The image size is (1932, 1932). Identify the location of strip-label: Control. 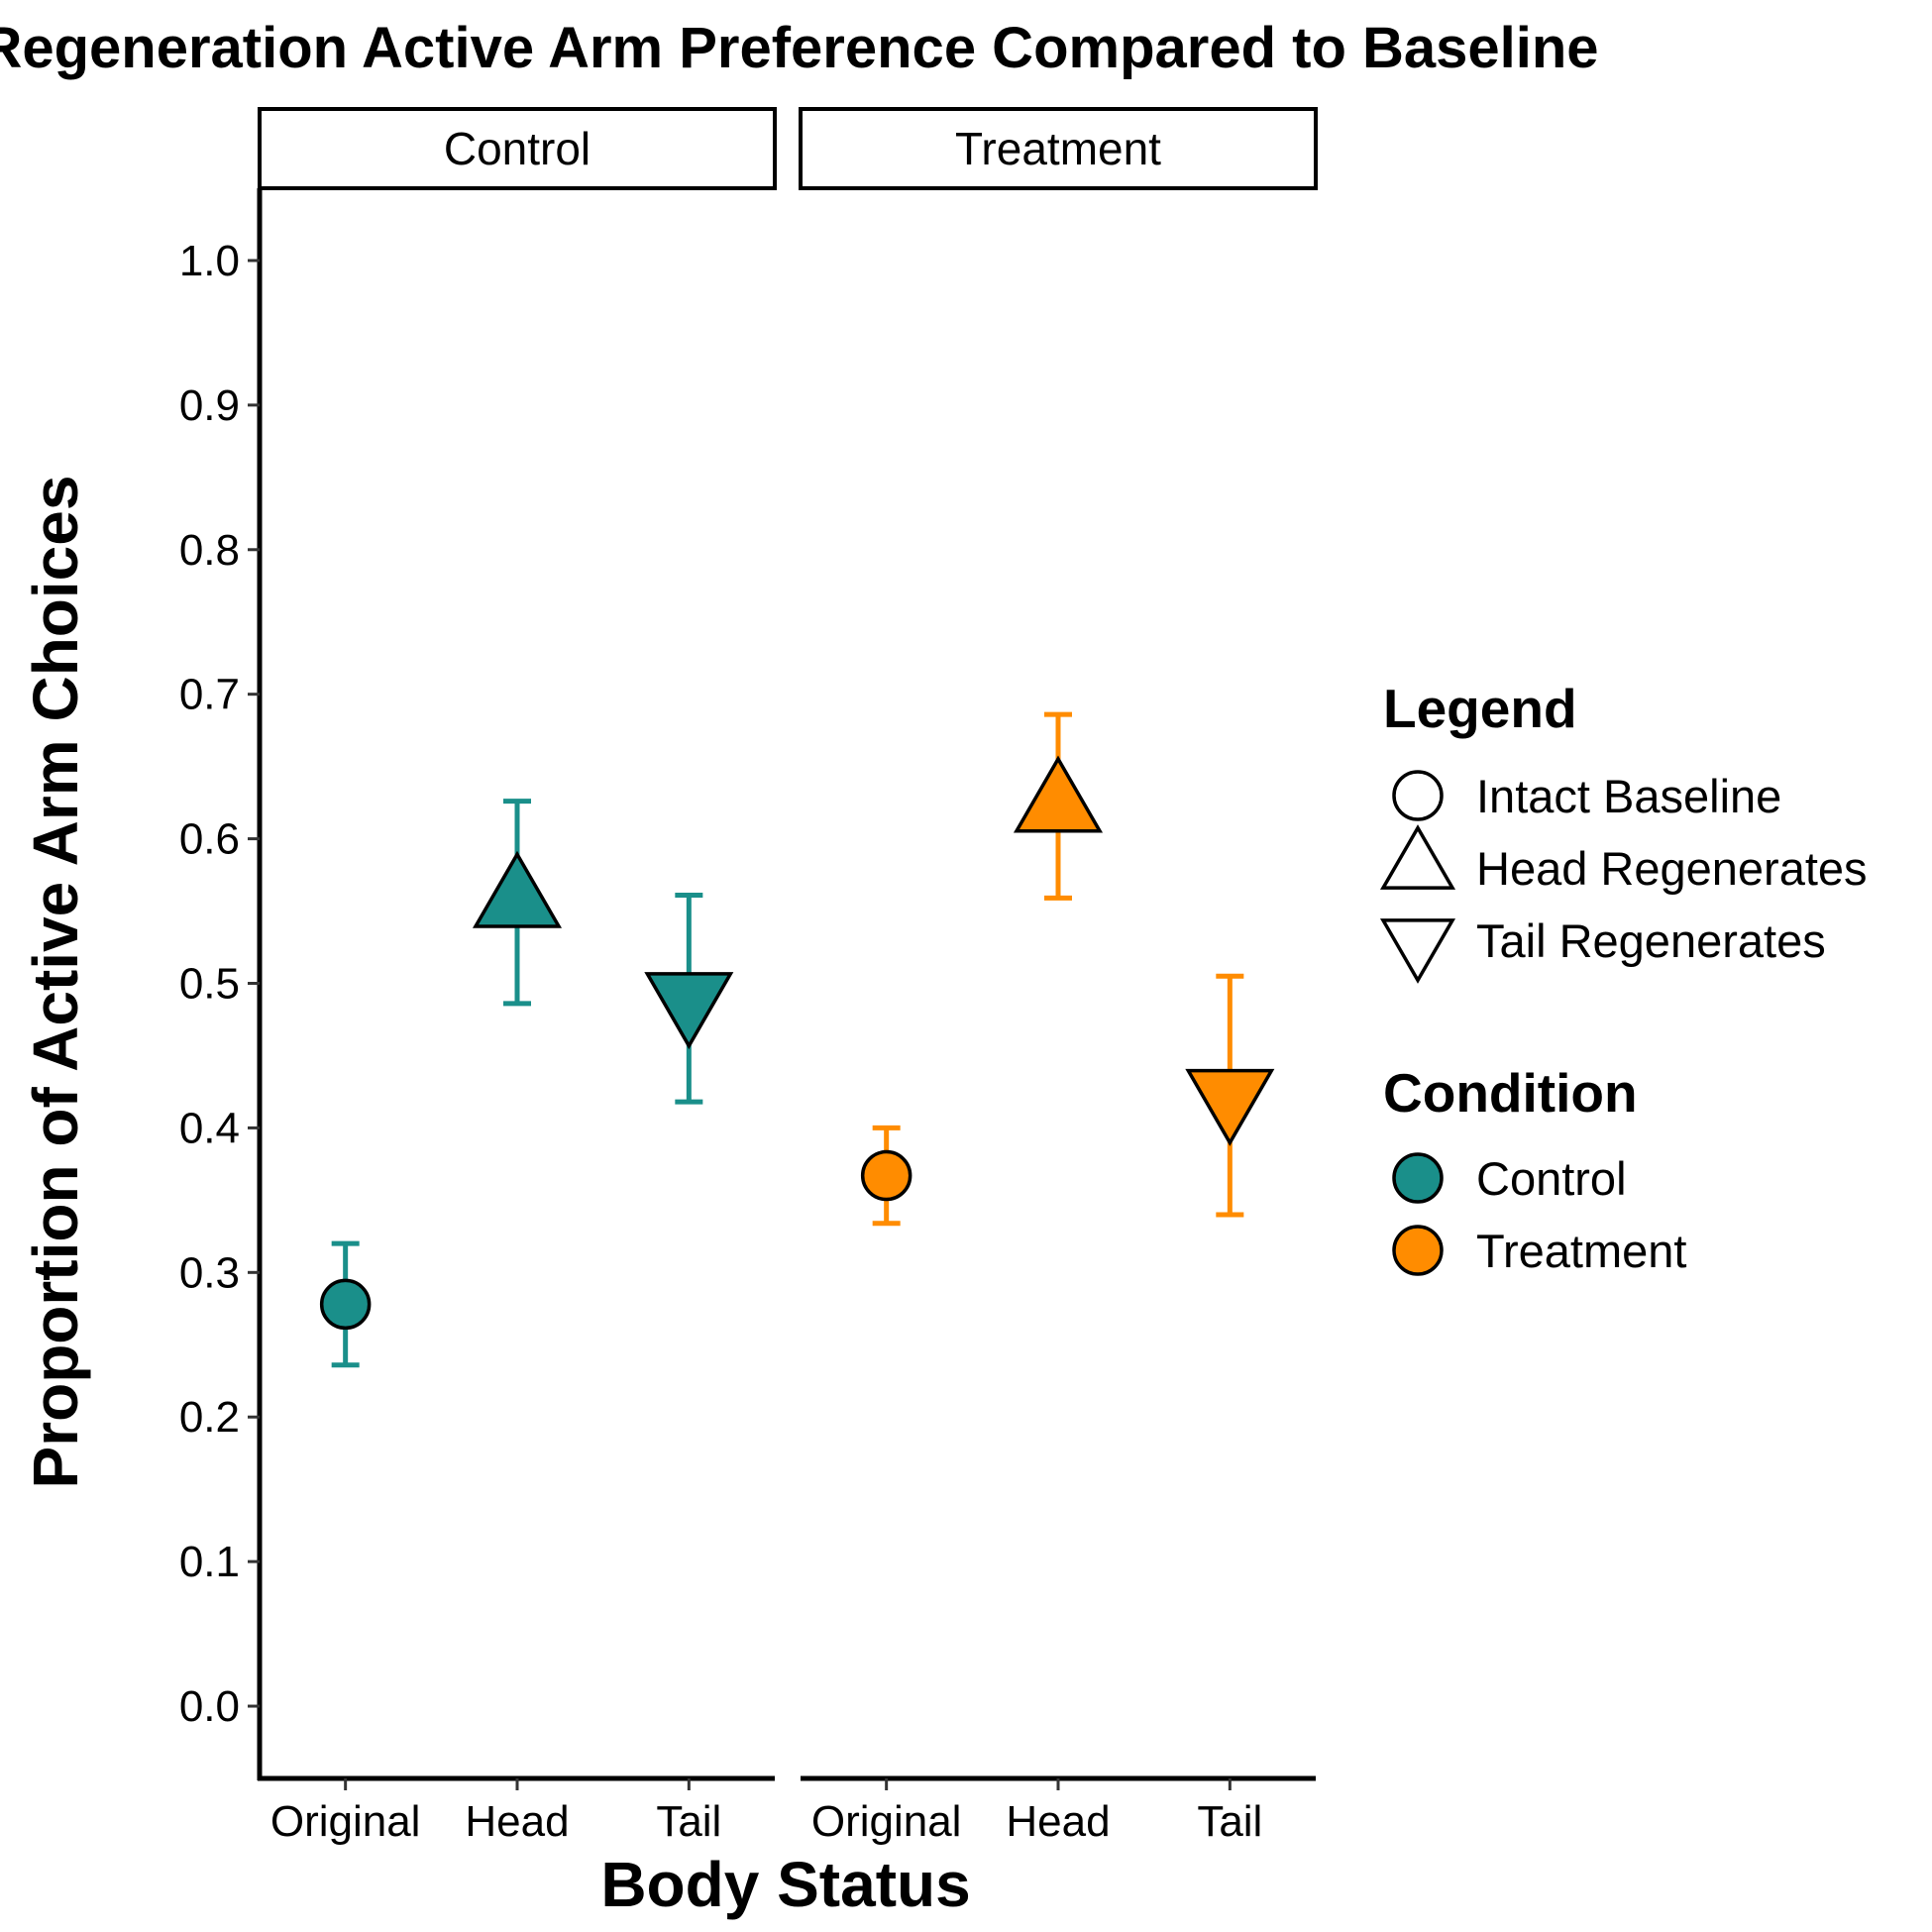
(517, 148).